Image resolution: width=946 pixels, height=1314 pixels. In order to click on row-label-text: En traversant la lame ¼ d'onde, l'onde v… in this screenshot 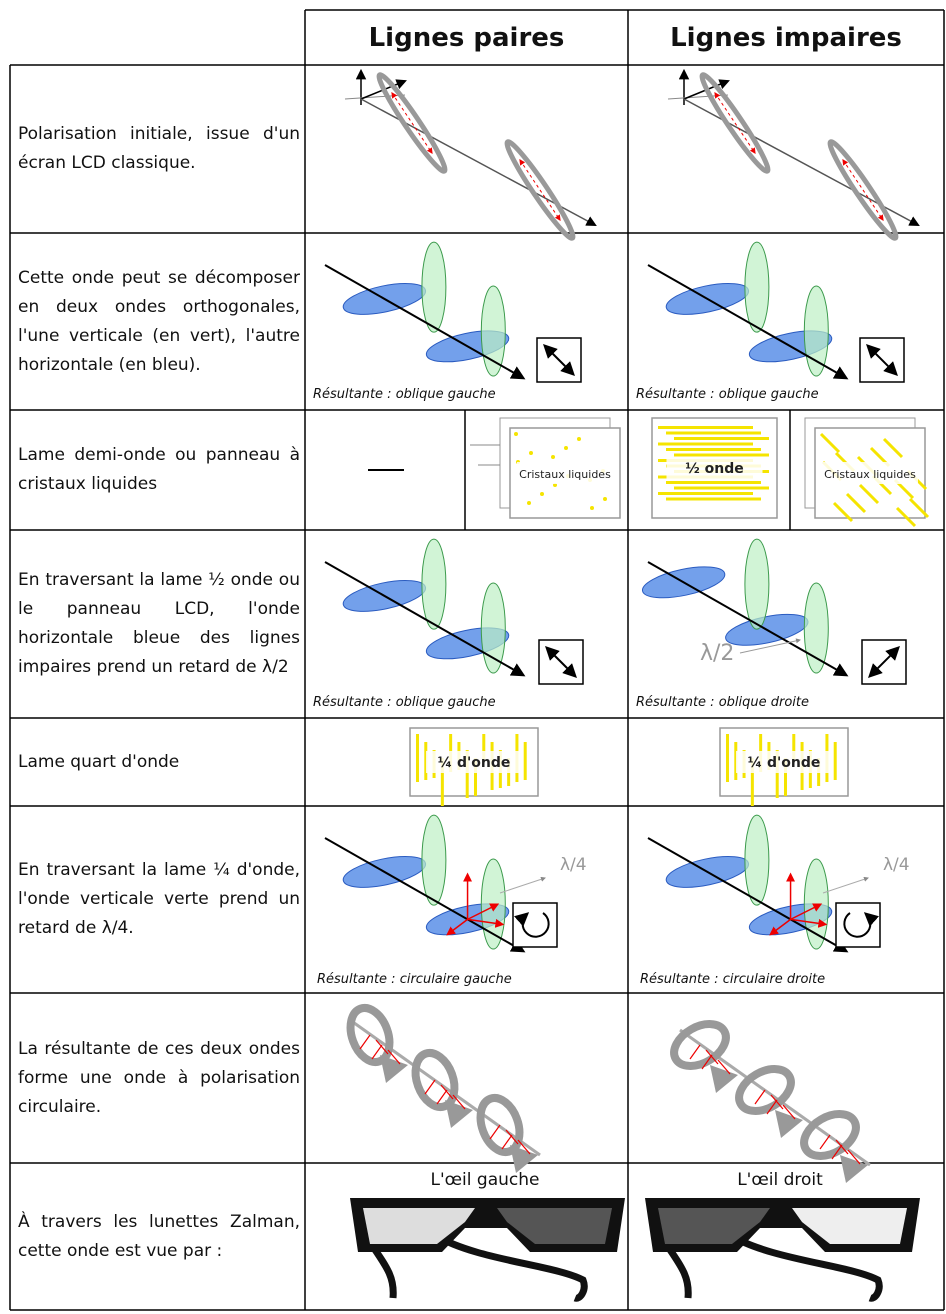, I will do `click(159, 899)`.